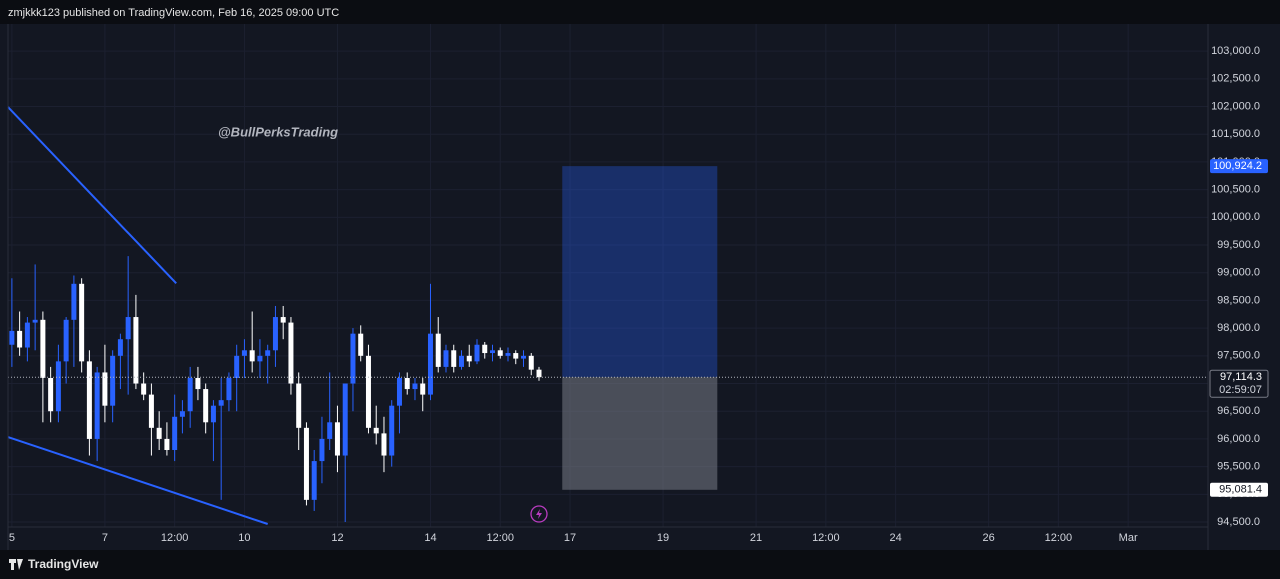 This screenshot has height=579, width=1280. I want to click on header-bar, so click(640, 12).